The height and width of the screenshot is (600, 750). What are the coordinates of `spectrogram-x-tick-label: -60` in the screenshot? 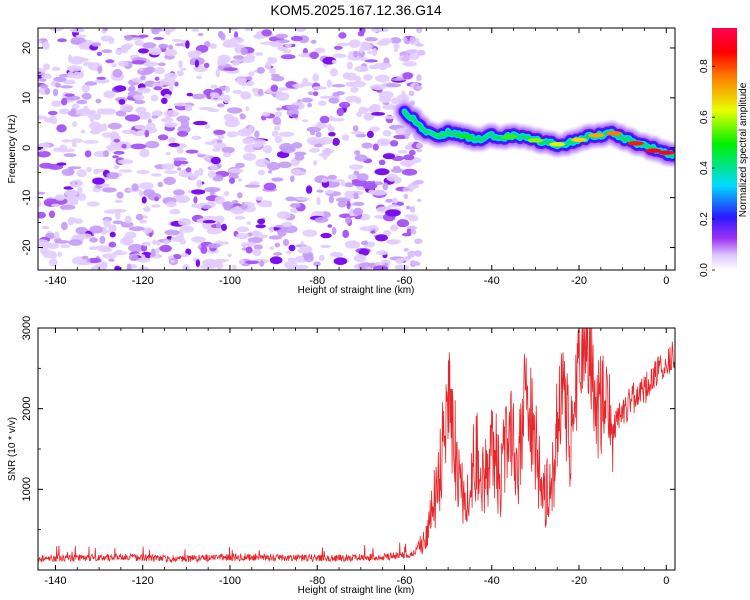 It's located at (405, 281).